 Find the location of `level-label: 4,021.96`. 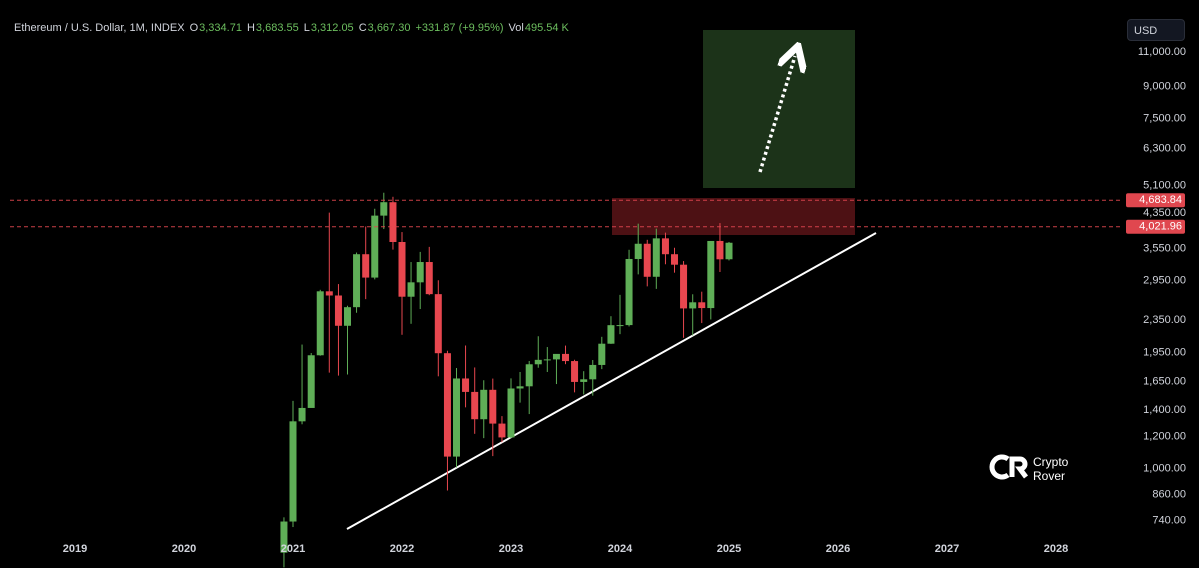

level-label: 4,021.96 is located at coordinates (1160, 227).